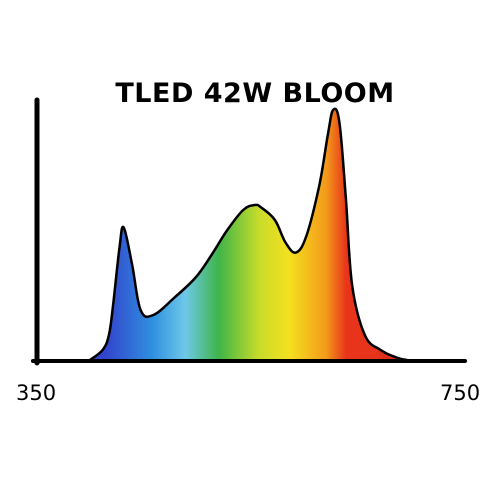  I want to click on x-tick-label-max: 750, so click(460, 393).